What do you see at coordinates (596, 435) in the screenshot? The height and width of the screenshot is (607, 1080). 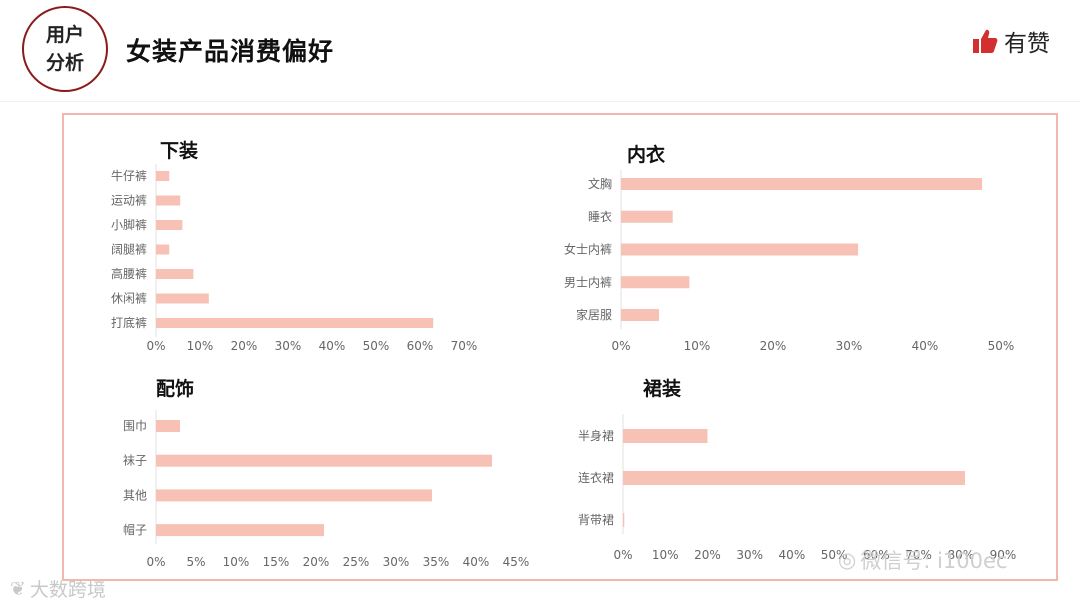 I see `category-label: 半身裙` at bounding box center [596, 435].